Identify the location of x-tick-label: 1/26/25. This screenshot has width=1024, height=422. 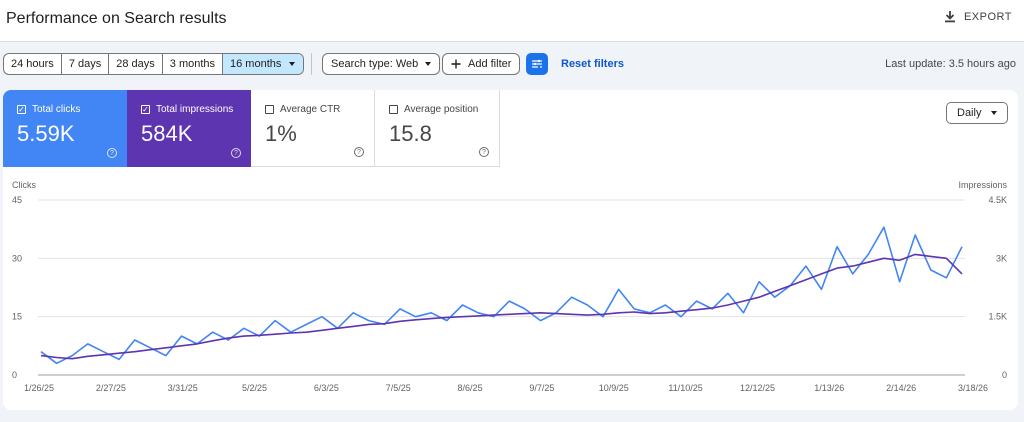
(39, 388).